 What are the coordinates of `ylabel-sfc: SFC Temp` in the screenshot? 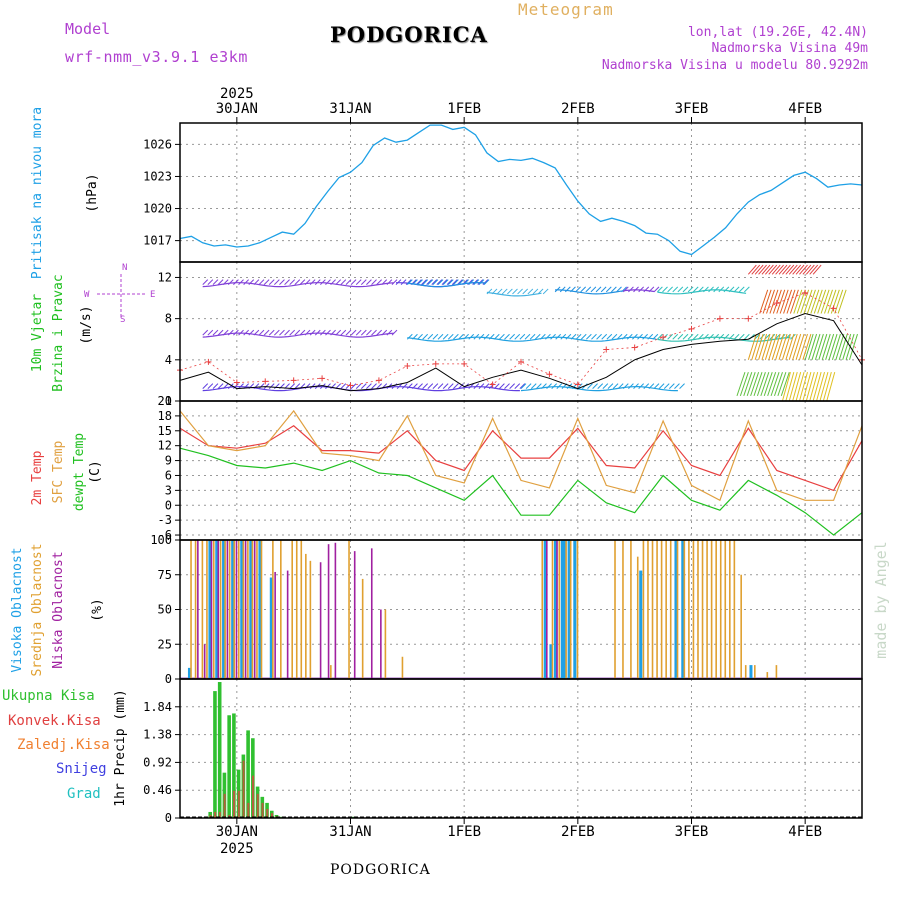 It's located at (58, 472).